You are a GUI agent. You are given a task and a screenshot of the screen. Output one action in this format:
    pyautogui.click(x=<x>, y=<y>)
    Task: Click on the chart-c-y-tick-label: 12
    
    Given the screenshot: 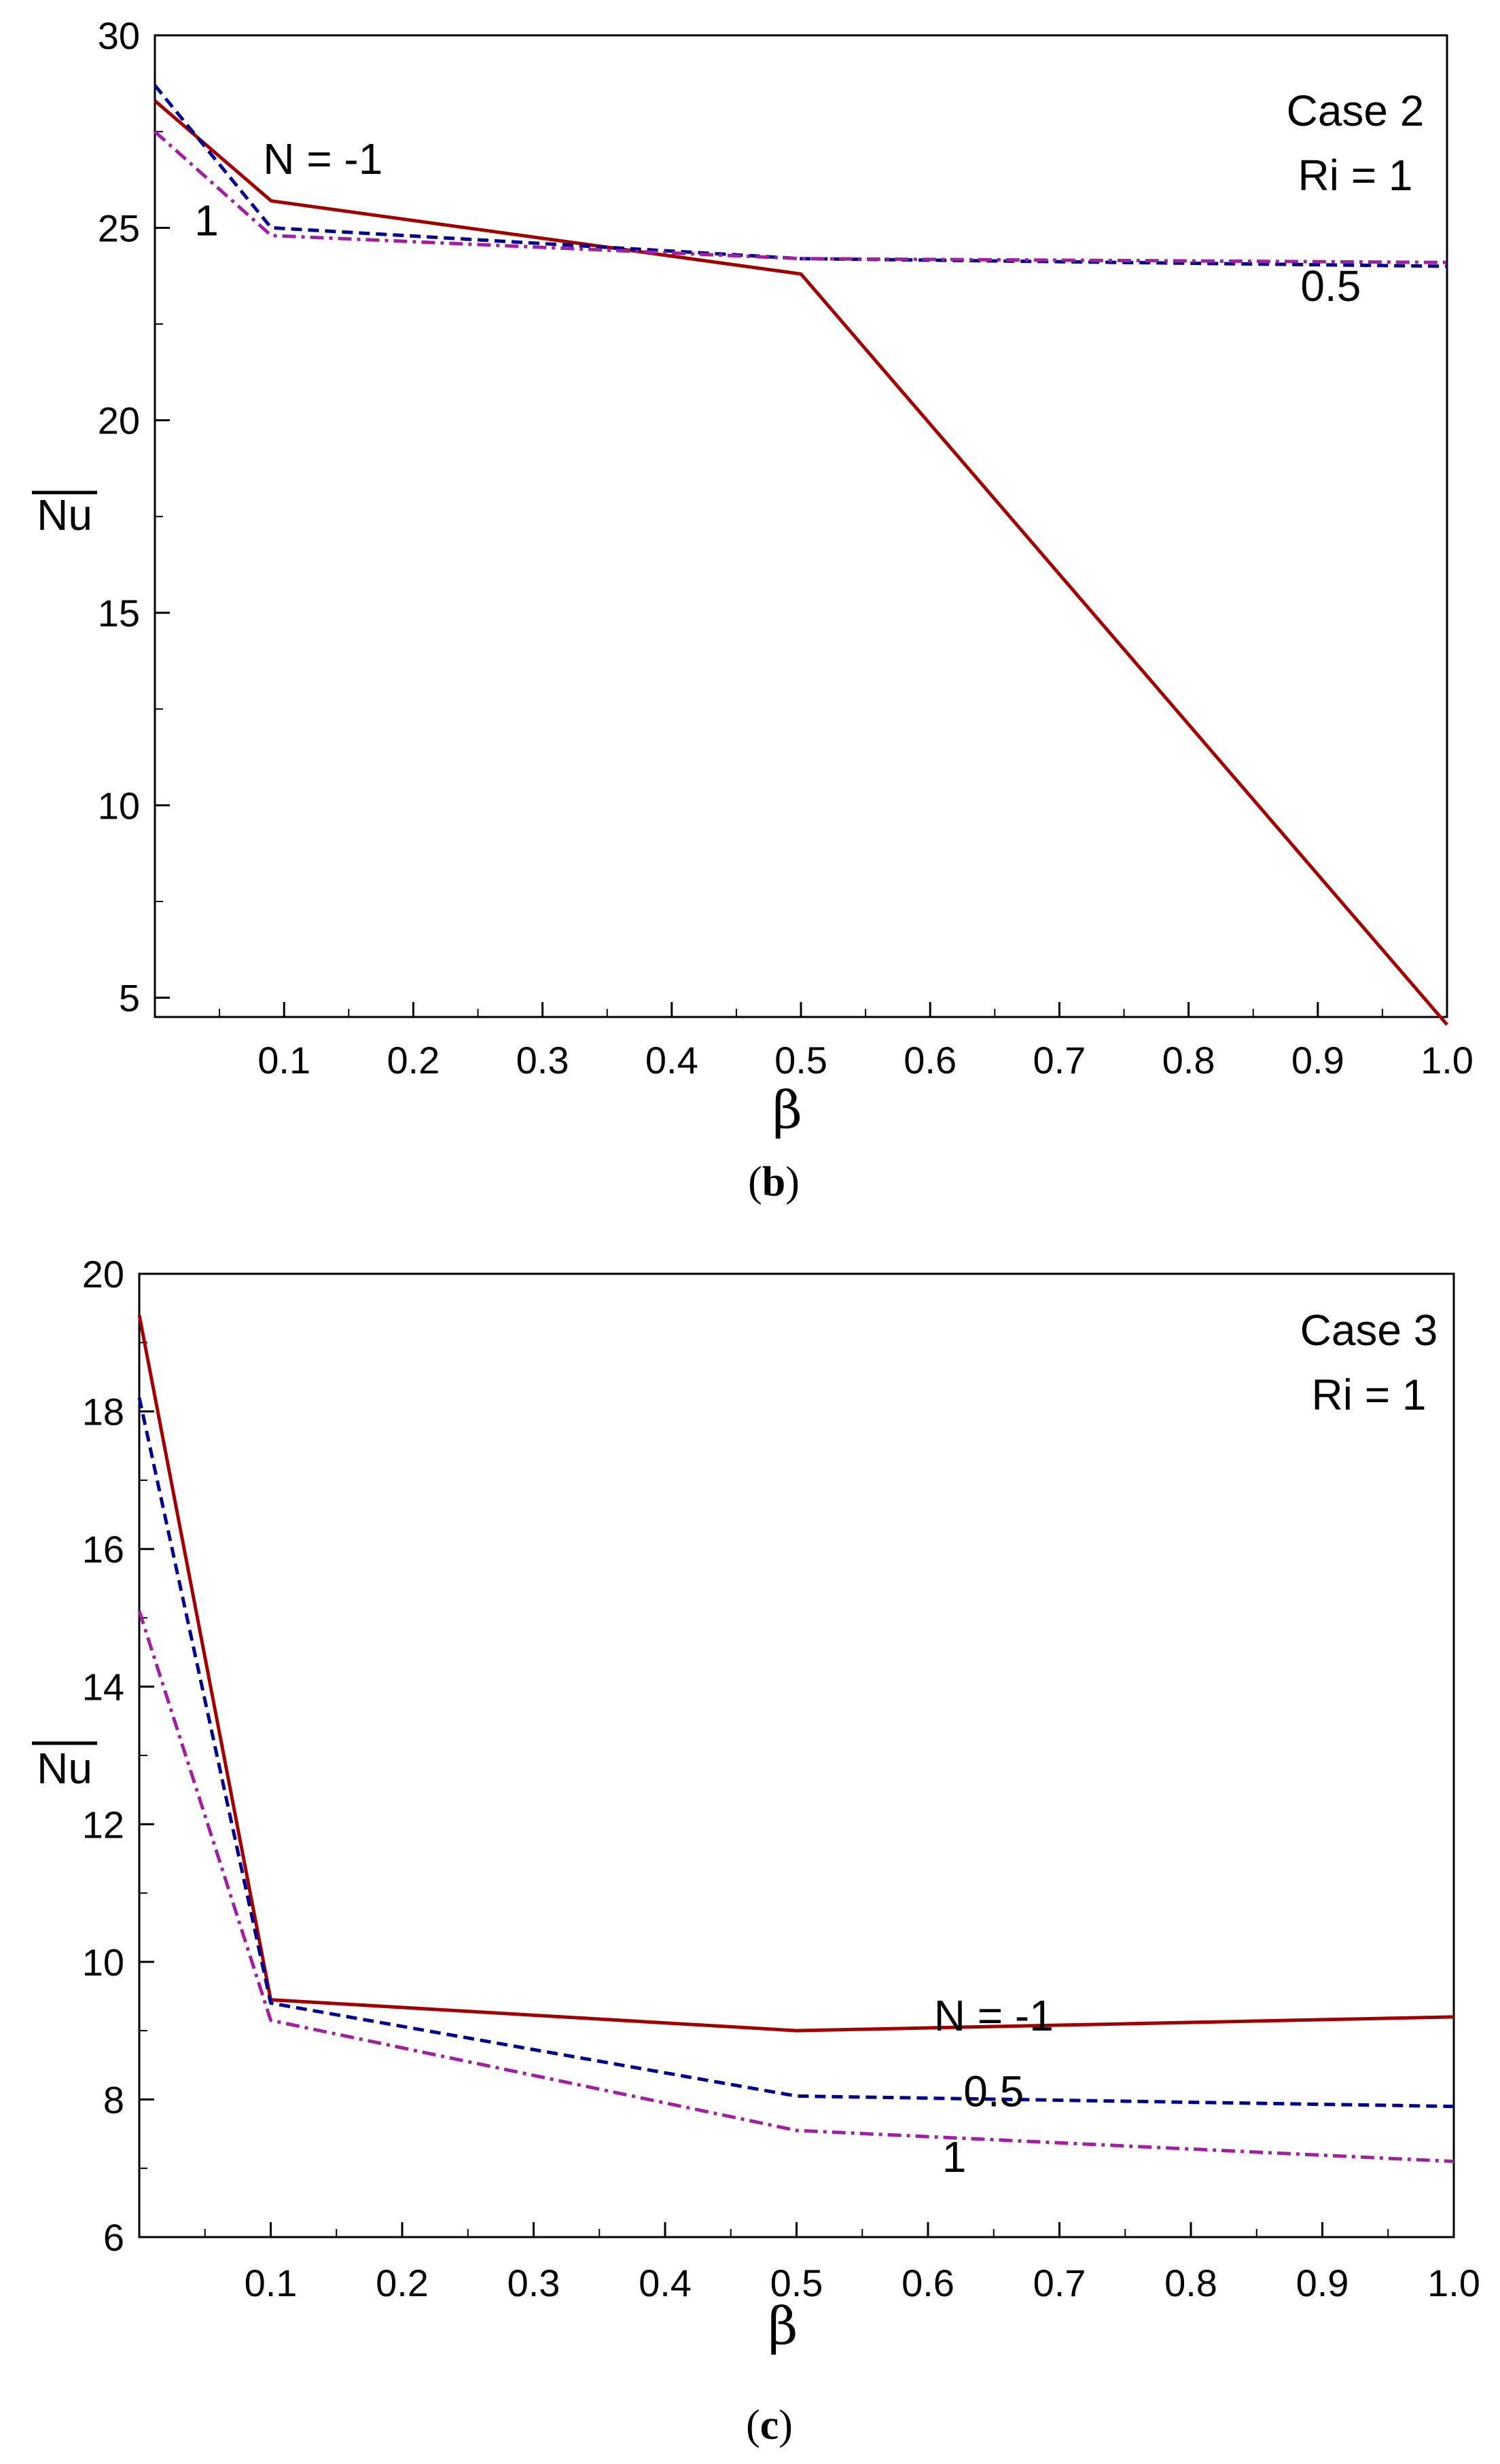 What is the action you would take?
    pyautogui.click(x=103, y=1824)
    